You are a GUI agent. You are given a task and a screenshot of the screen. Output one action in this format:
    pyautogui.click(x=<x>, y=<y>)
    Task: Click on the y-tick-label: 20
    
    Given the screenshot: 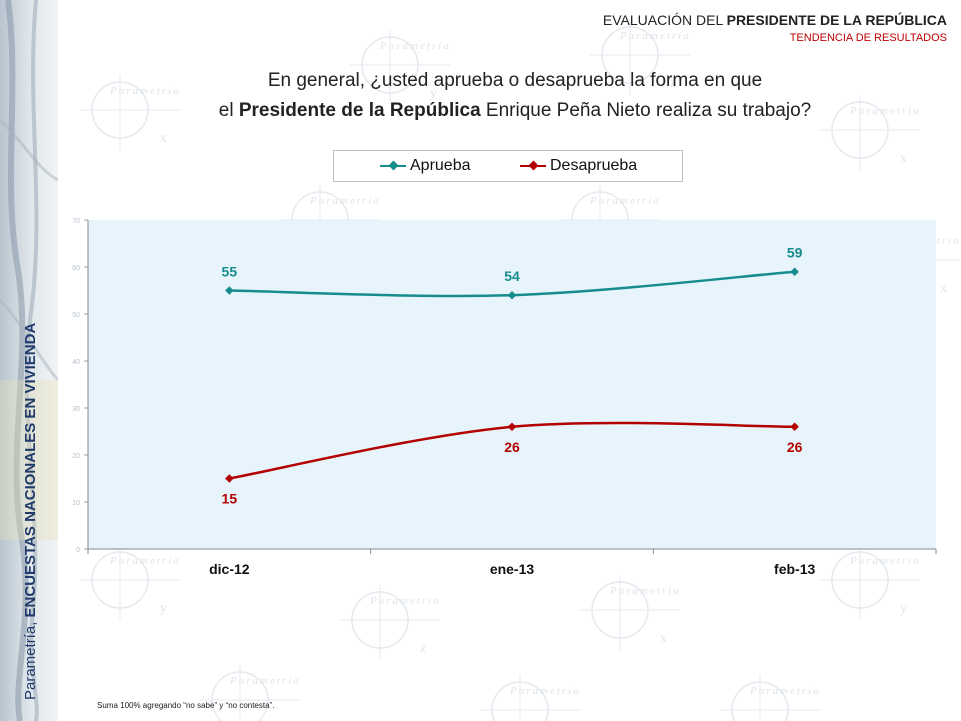 What is the action you would take?
    pyautogui.click(x=76, y=456)
    